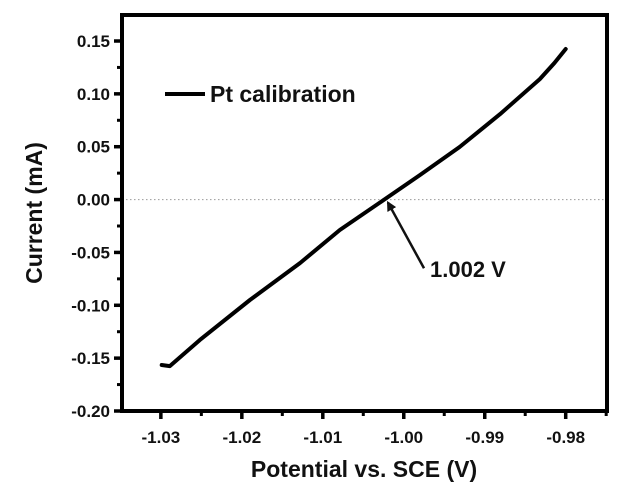  I want to click on y-tick-label: -0.15, so click(90, 358).